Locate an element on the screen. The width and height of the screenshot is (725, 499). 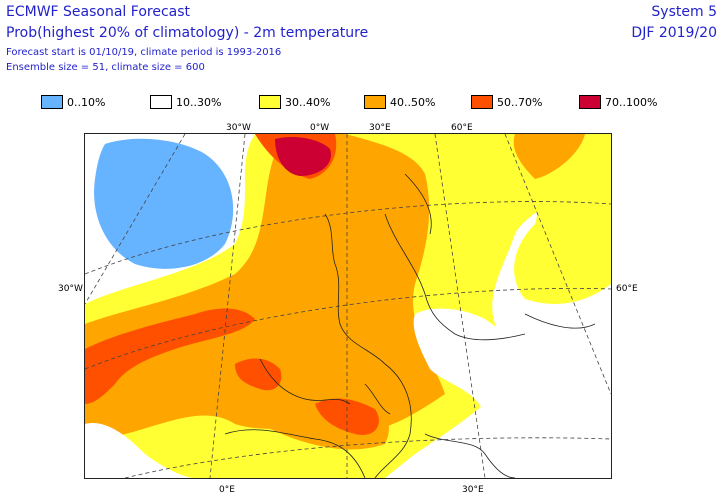
lon-label-top: 30°E is located at coordinates (380, 128).